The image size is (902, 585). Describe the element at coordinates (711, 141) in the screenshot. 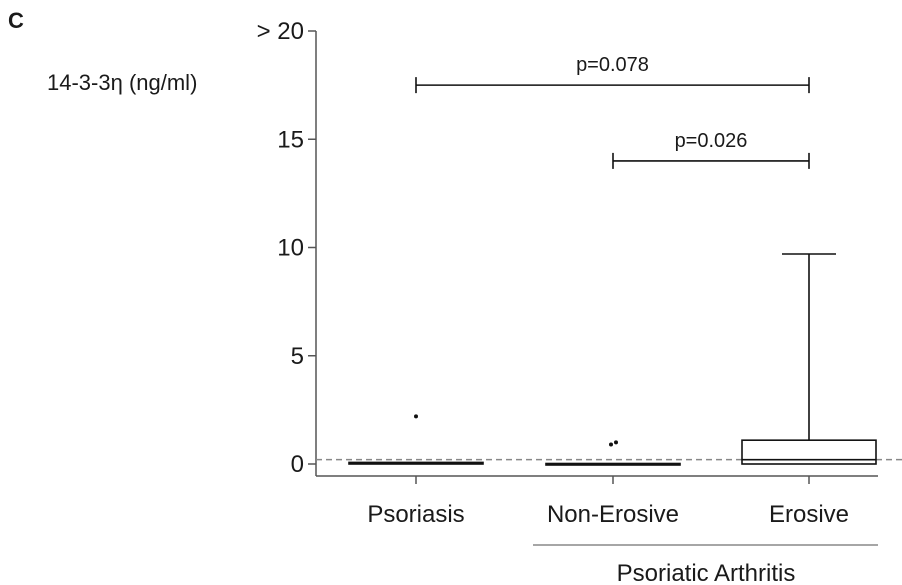

I see `p-value-label: p=0.026` at that location.